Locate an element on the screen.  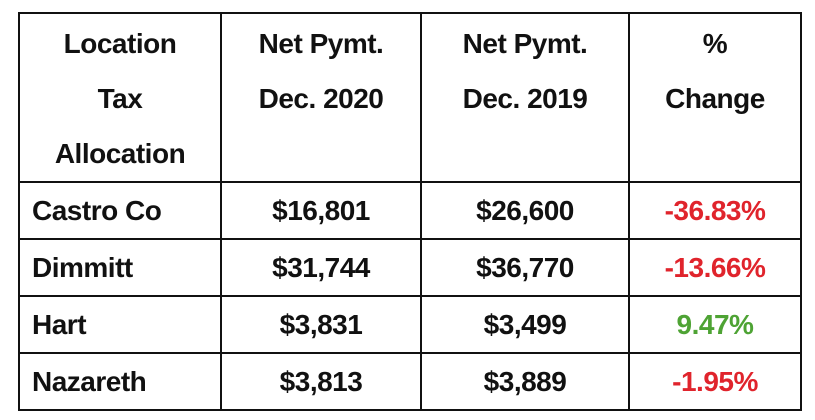
header-line: Dec. 2020 is located at coordinates (321, 98).